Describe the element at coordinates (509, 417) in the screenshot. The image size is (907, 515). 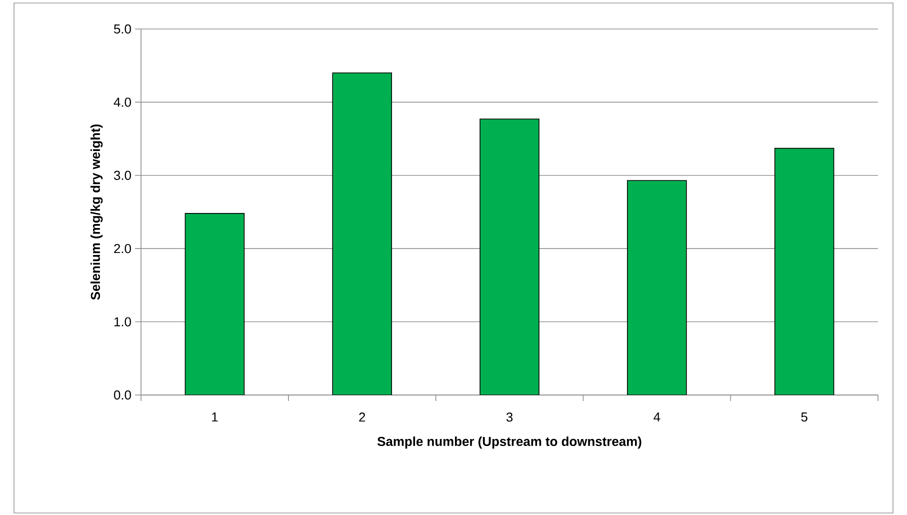
I see `x-tick-label: 3` at that location.